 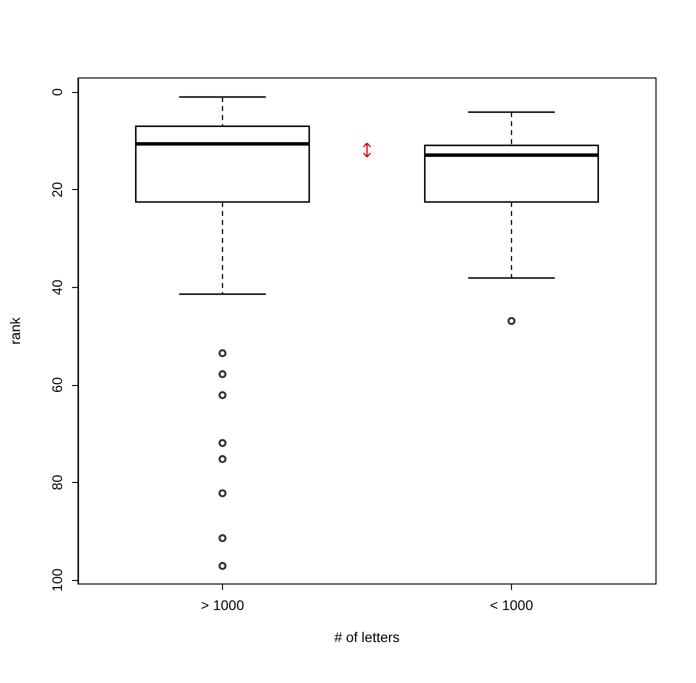 What do you see at coordinates (57, 92) in the screenshot?
I see `y-tick-label: 0` at bounding box center [57, 92].